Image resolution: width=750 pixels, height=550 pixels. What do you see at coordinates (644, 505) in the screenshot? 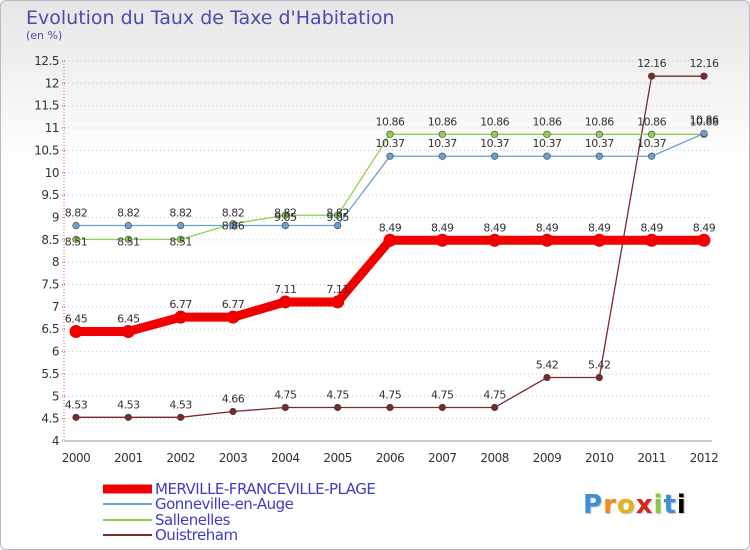
I see `logo-letter: x` at bounding box center [644, 505].